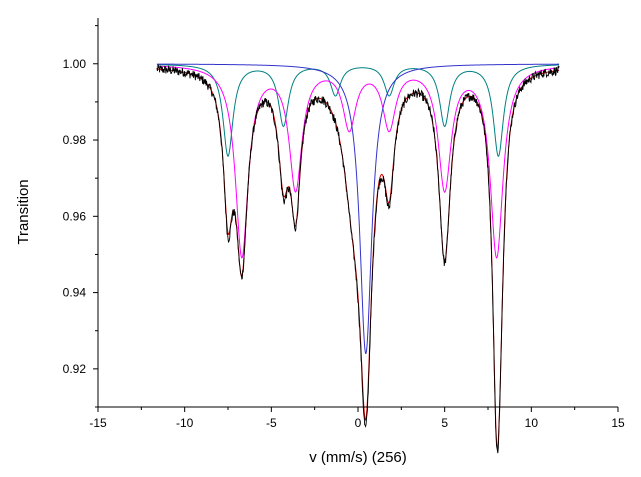 Image resolution: width=641 pixels, height=477 pixels. I want to click on y-axis-title: Transition, so click(23, 211).